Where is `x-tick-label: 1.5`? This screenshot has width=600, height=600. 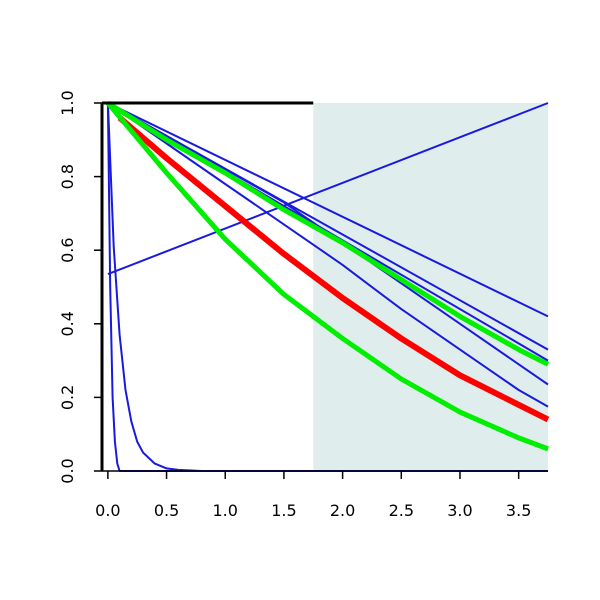
x-tick-label: 1.5 is located at coordinates (283, 510).